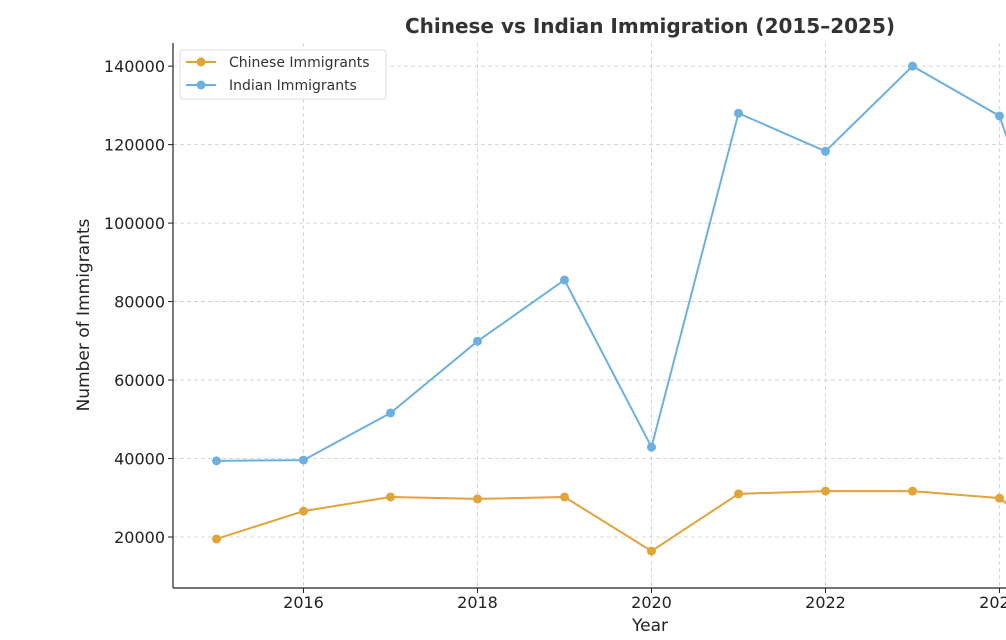  What do you see at coordinates (649, 626) in the screenshot?
I see `x-axis-label: Year` at bounding box center [649, 626].